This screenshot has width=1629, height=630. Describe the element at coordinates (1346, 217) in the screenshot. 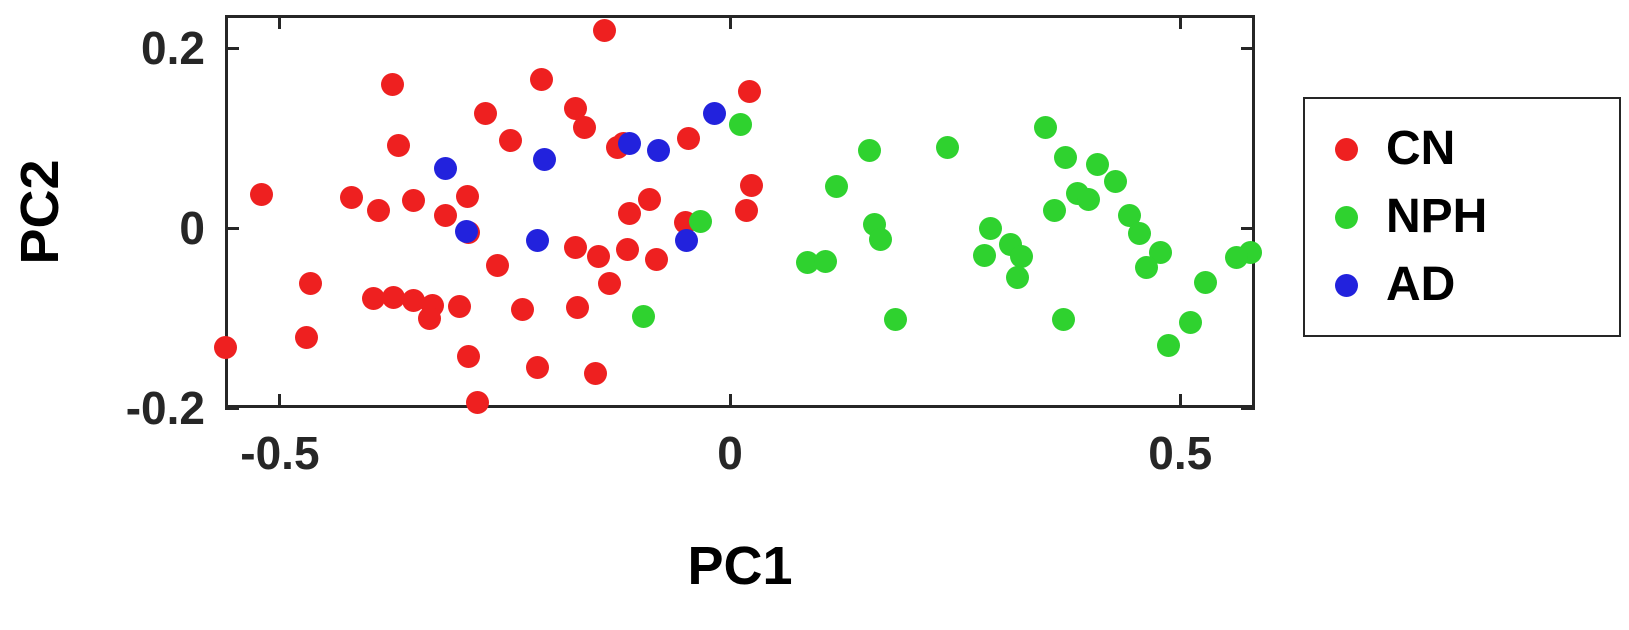

I see `legend-marker-nph-icon` at that location.